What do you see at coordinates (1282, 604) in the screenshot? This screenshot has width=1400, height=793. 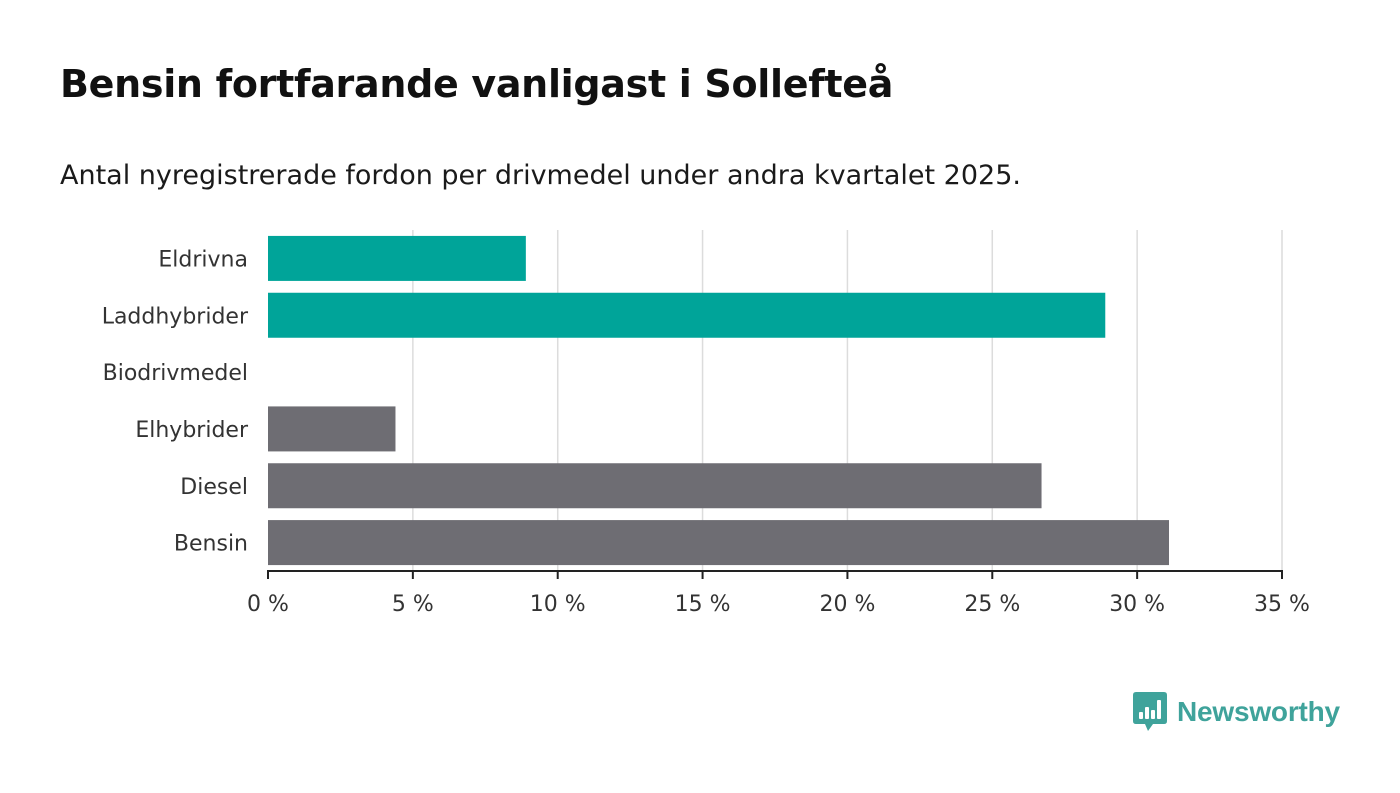 I see `x-tick-label: 35 %` at bounding box center [1282, 604].